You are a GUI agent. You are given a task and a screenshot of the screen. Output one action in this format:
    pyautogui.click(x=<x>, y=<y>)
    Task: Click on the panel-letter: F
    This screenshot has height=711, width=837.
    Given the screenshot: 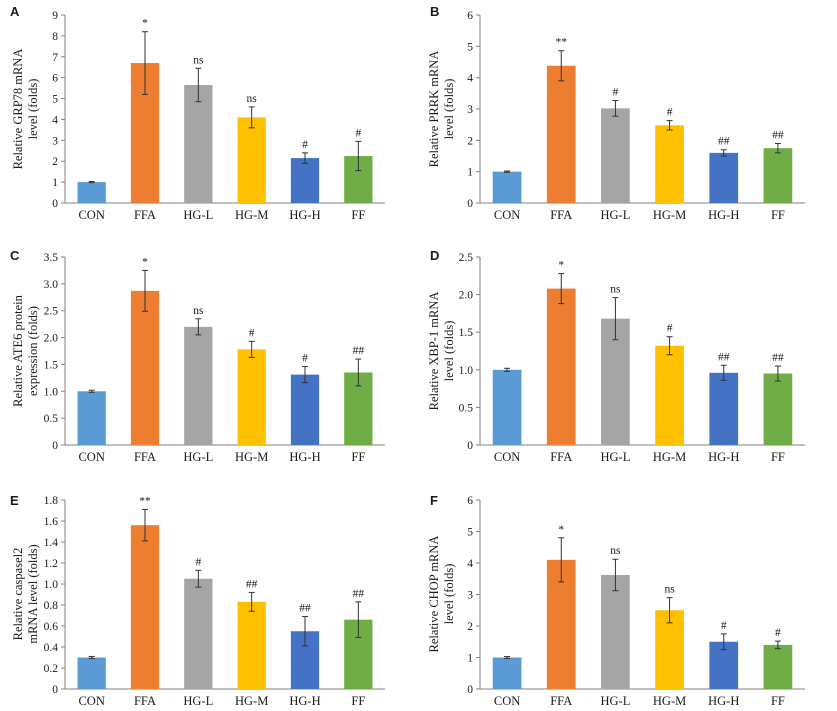 What is the action you would take?
    pyautogui.click(x=434, y=500)
    